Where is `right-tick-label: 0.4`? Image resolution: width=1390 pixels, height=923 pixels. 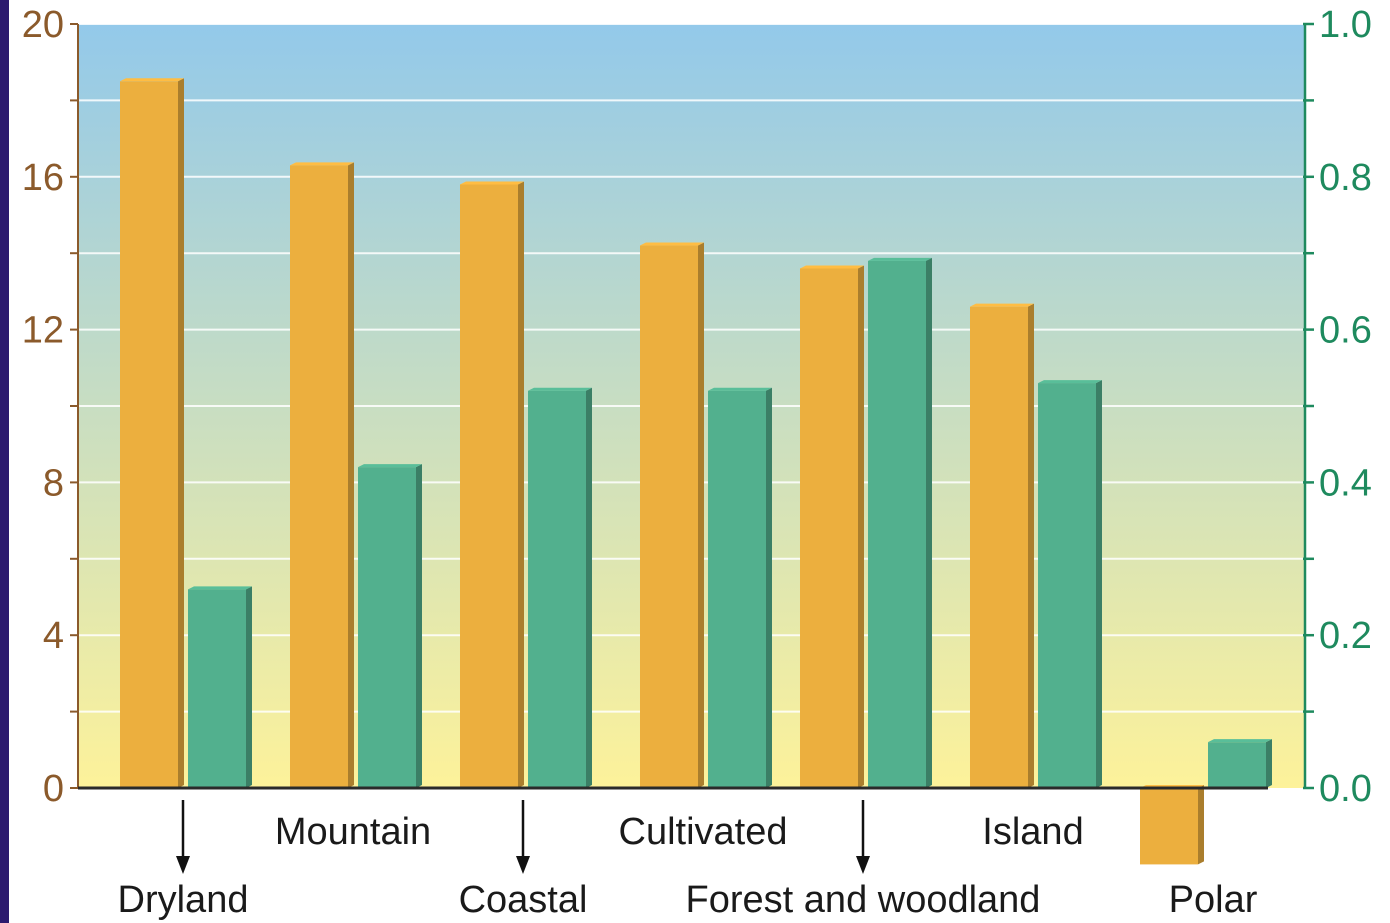
right-tick-label: 0.4 is located at coordinates (1345, 483).